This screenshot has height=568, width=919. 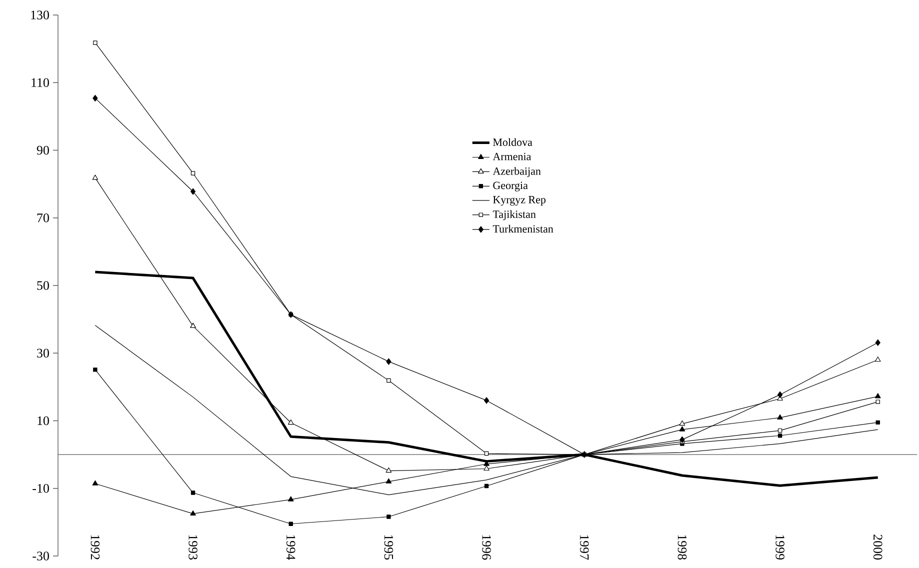 What do you see at coordinates (95, 547) in the screenshot?
I see `x-tick-label: 1992` at bounding box center [95, 547].